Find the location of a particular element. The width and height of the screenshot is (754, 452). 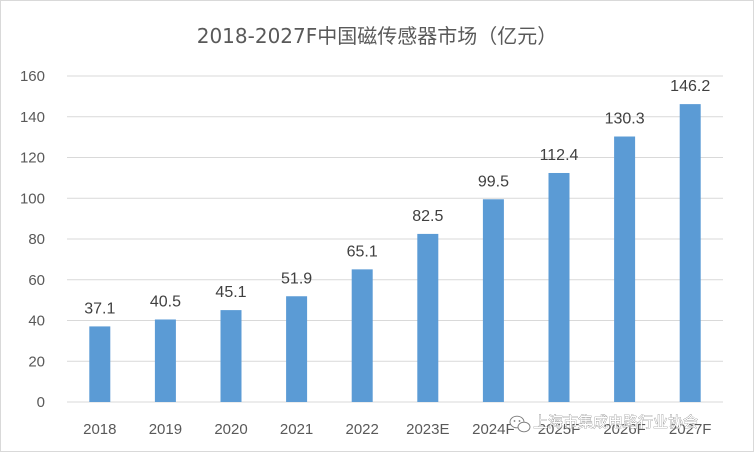

y-tick-label: 20 is located at coordinates (36, 361).